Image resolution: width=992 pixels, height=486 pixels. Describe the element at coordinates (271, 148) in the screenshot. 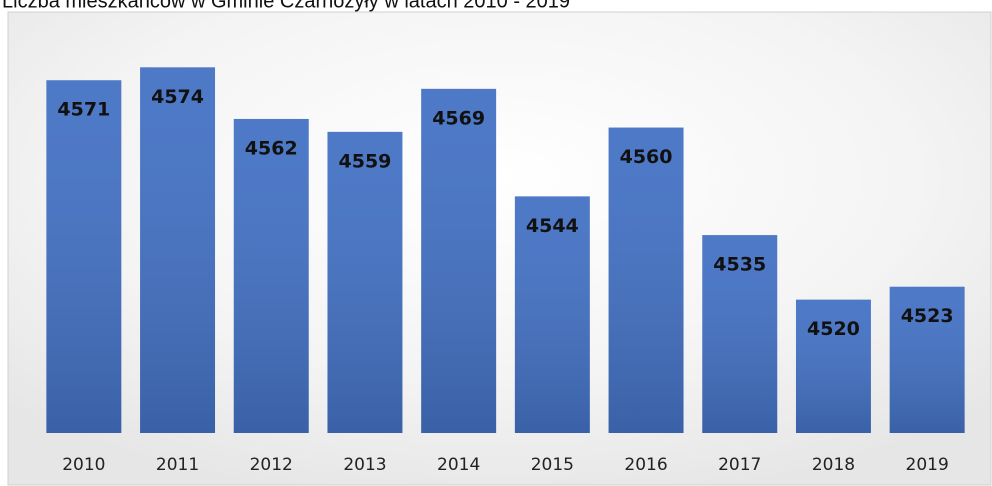

I see `data-label: 4562` at that location.